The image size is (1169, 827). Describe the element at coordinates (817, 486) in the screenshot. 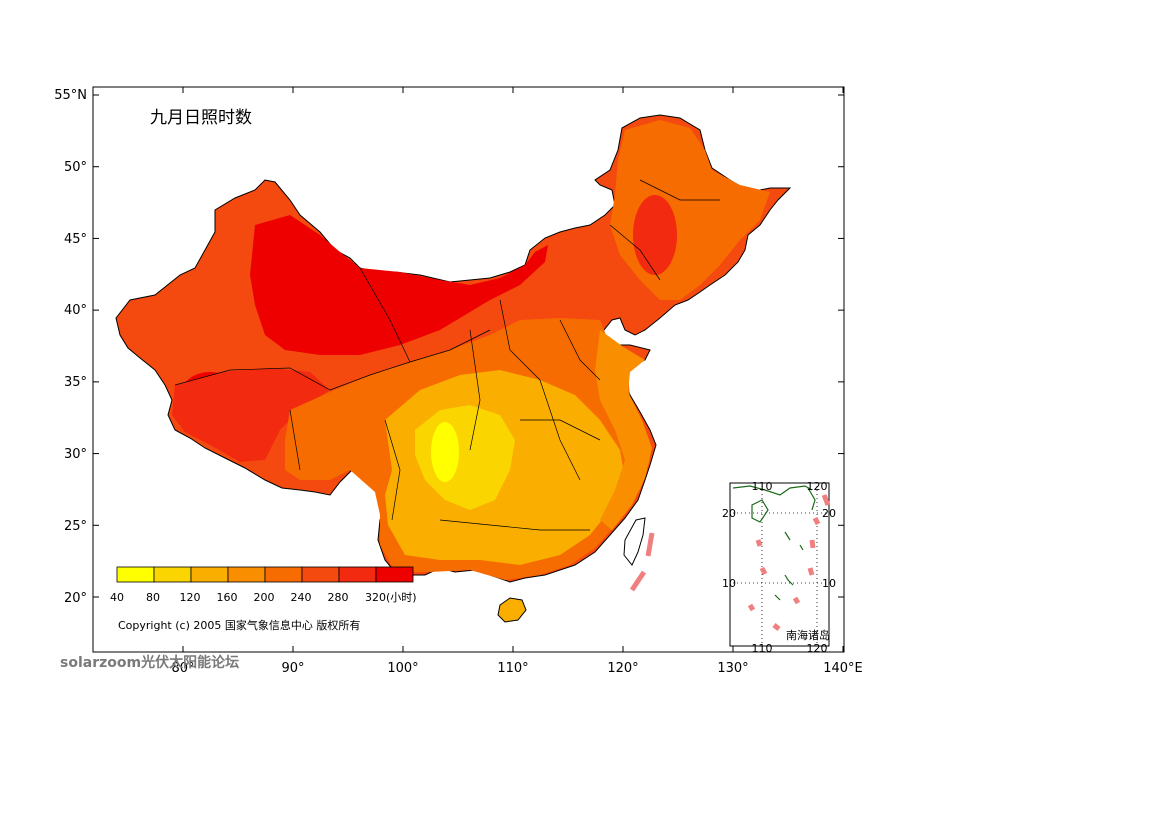

I see `inset-lon-top-120: 120` at that location.